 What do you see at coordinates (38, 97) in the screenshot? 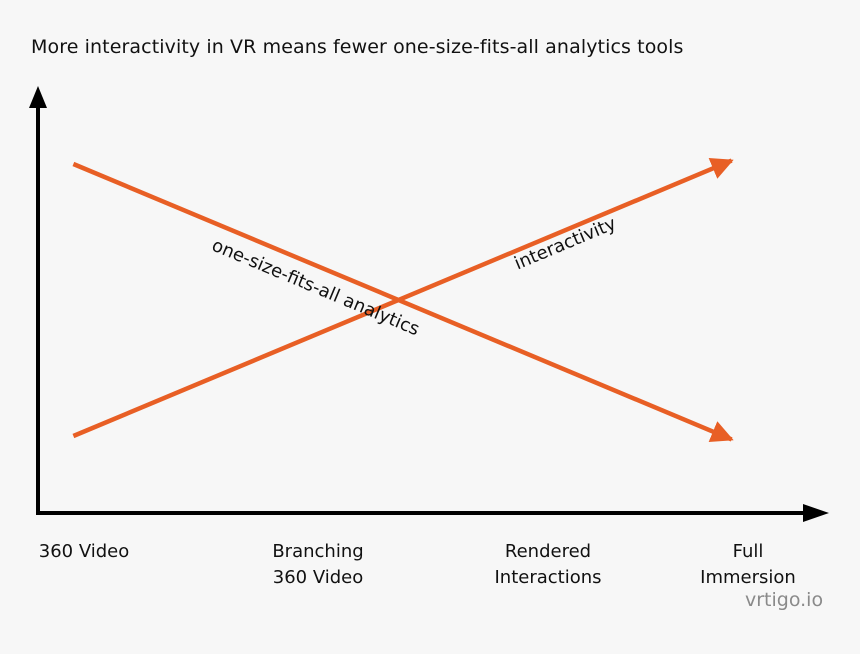
I see `y-axis-arrowhead` at bounding box center [38, 97].